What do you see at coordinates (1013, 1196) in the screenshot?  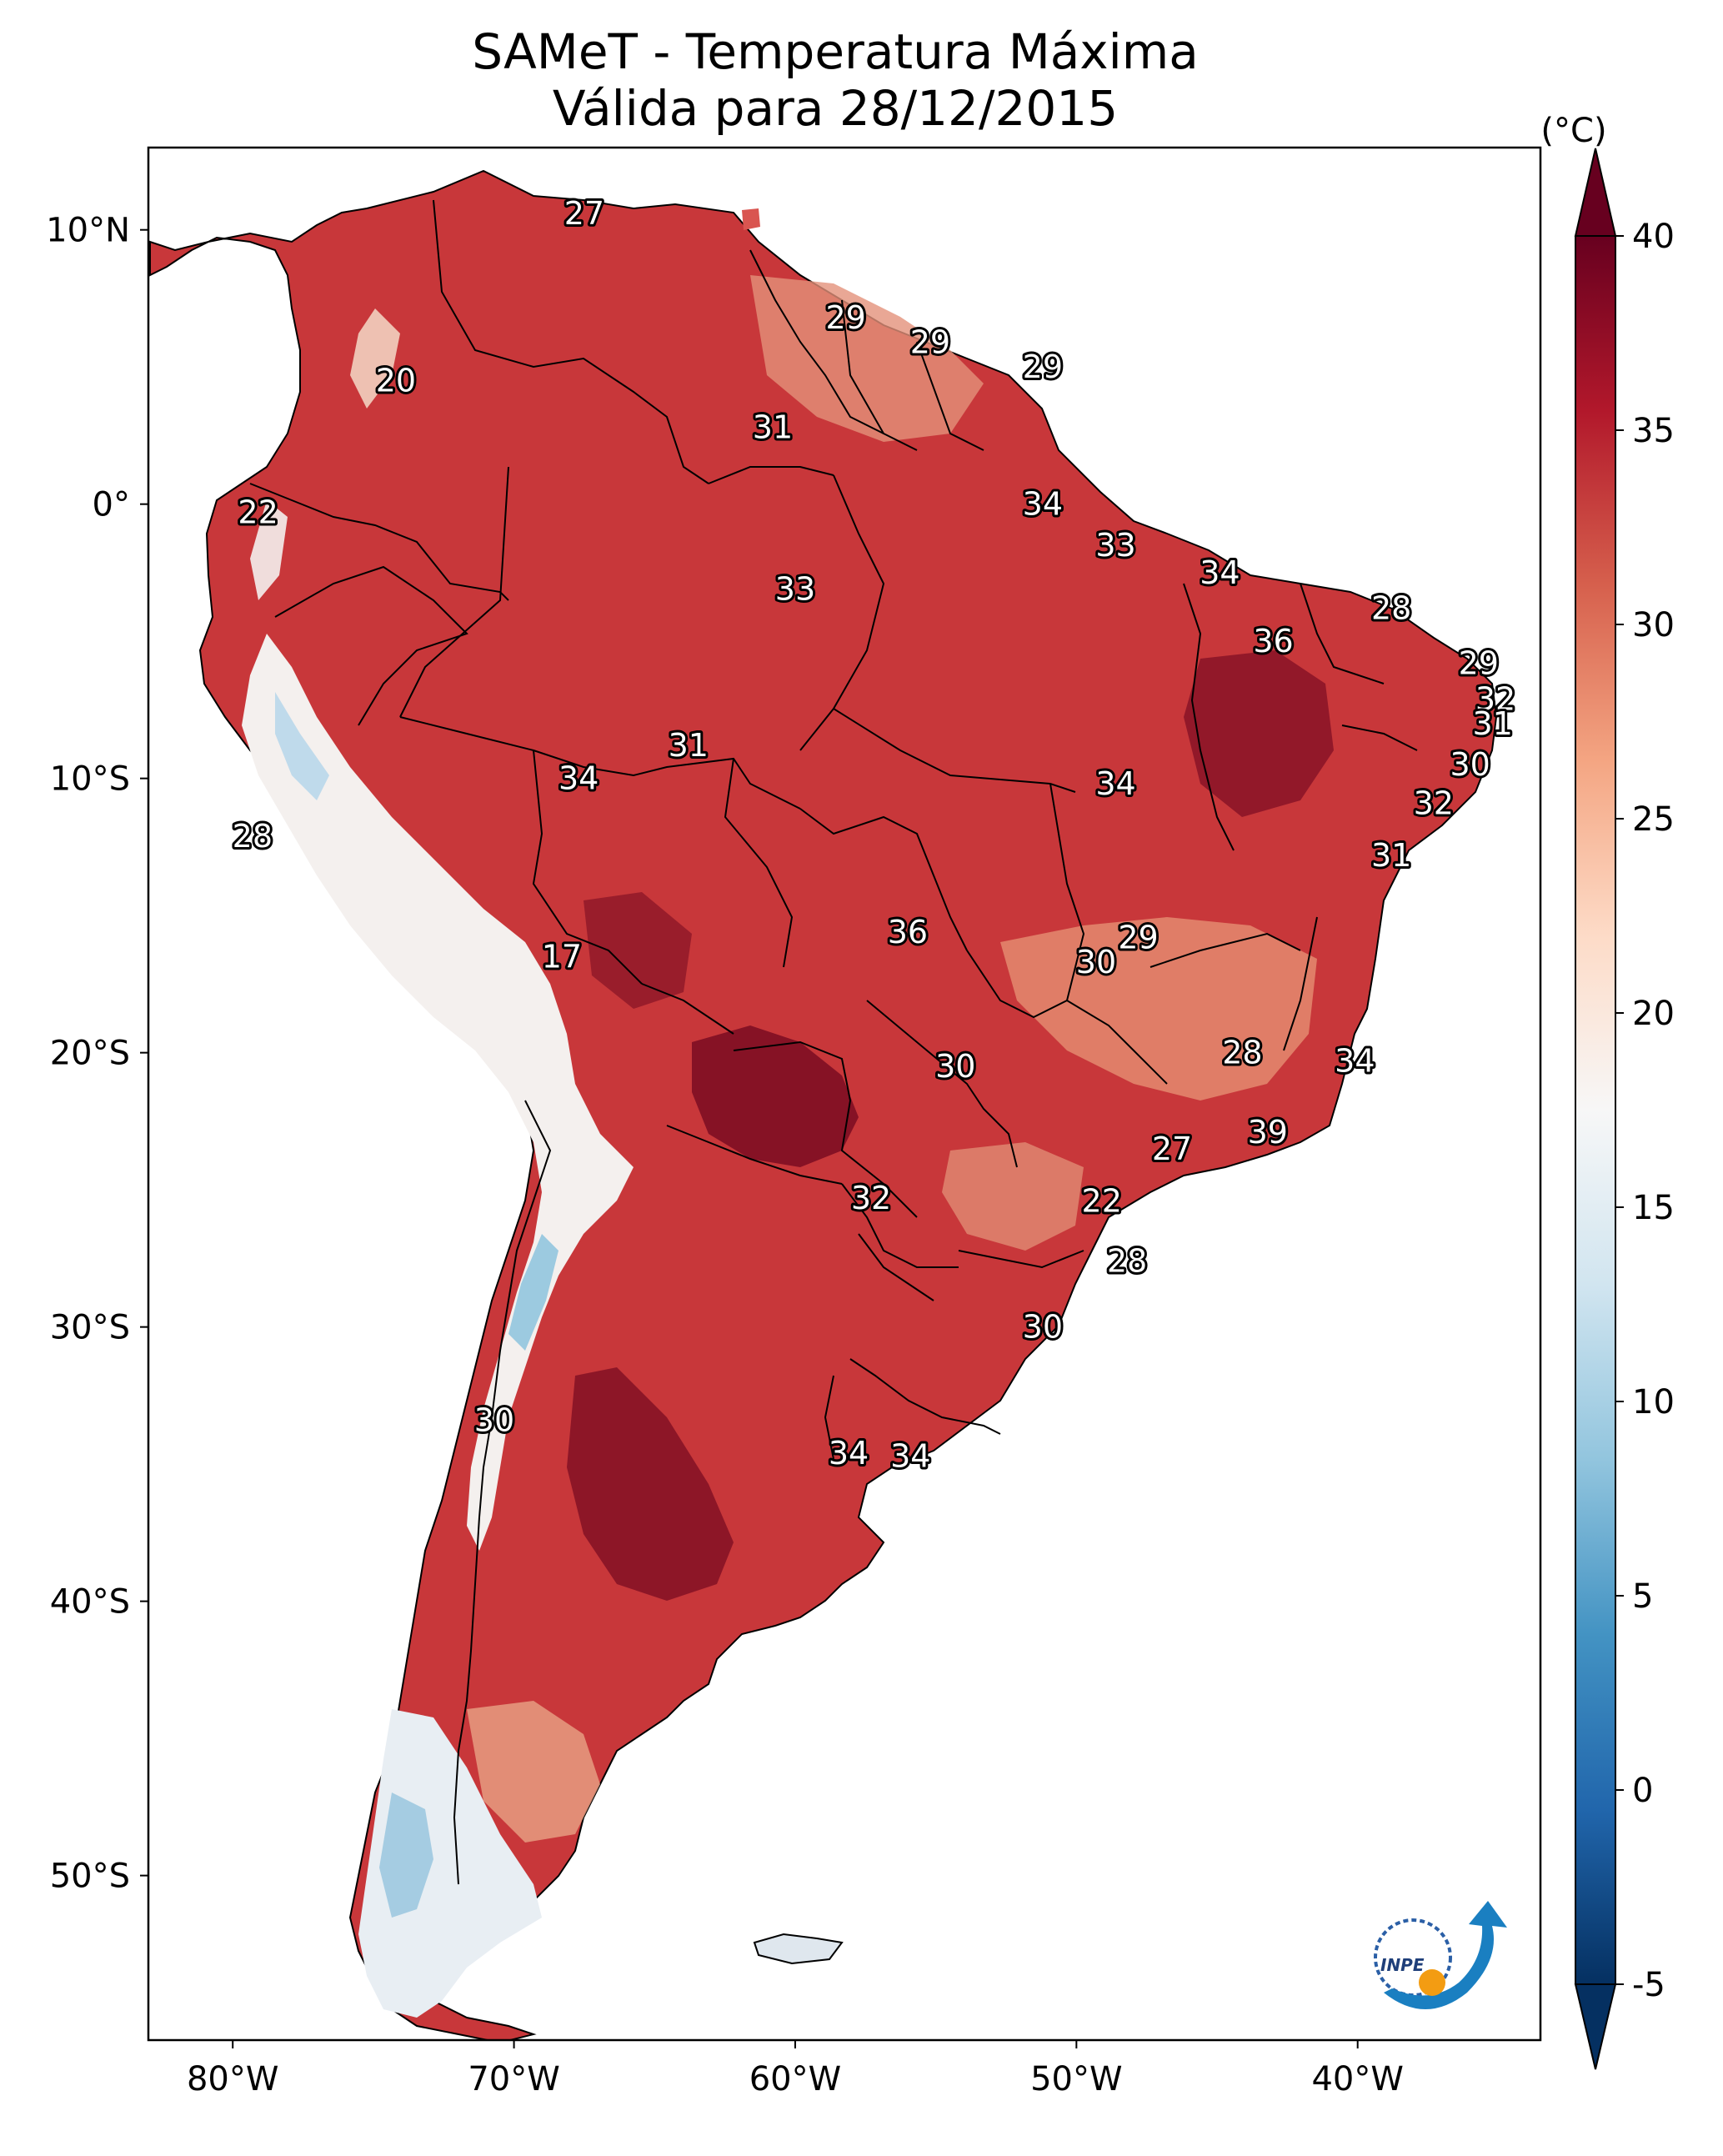 I see `cool-south-brazil` at bounding box center [1013, 1196].